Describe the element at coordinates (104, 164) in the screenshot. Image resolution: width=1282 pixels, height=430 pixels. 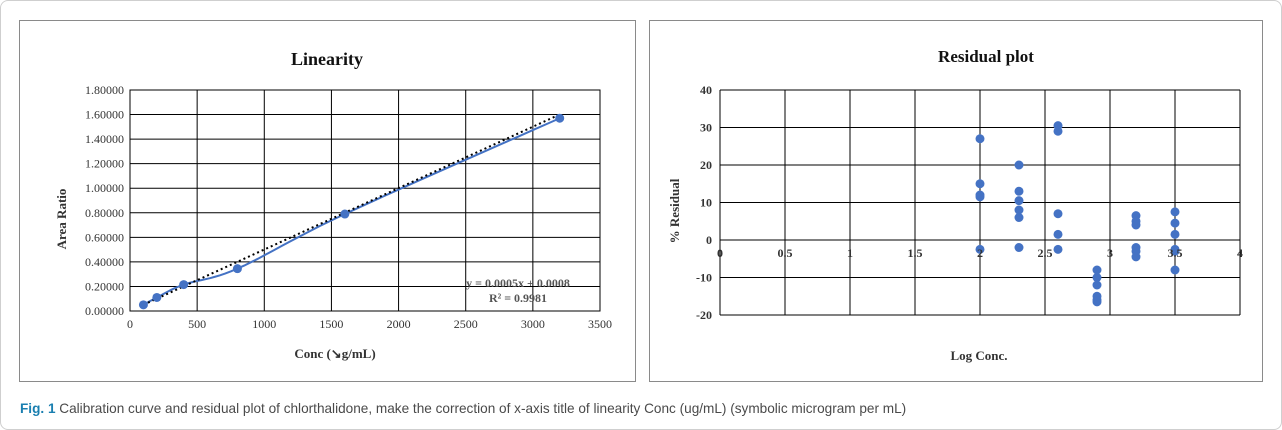
I see `linearity-y-tick-label: 1.20000` at that location.